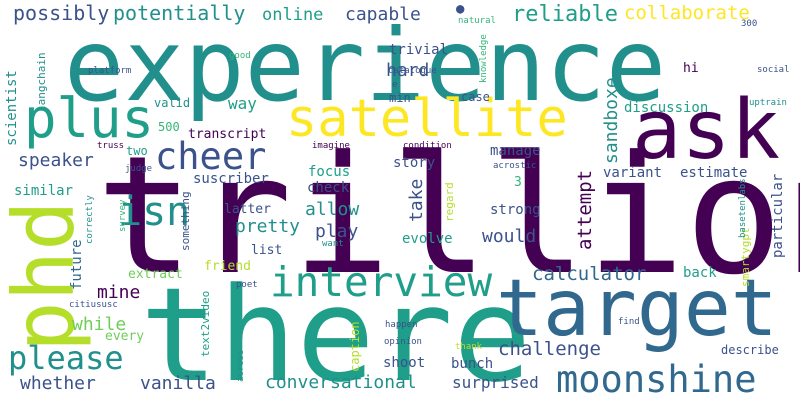 The width and height of the screenshot is (800, 400). I want to click on word-500: 500, so click(169, 127).